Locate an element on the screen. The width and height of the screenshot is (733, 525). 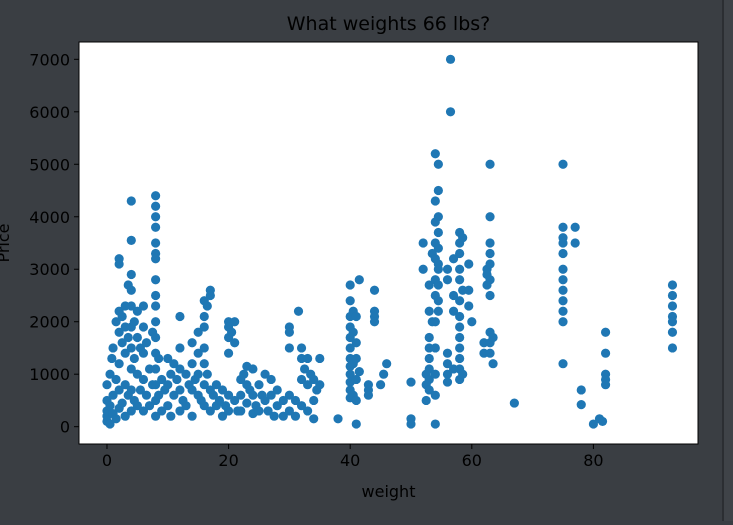
y-tick-label: 4000 is located at coordinates (49, 217).